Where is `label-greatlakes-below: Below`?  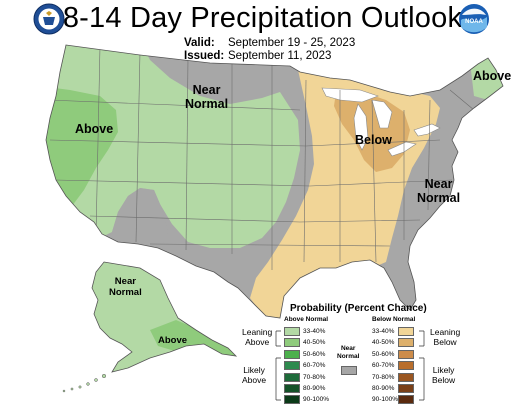
label-greatlakes-below: Below is located at coordinates (373, 140).